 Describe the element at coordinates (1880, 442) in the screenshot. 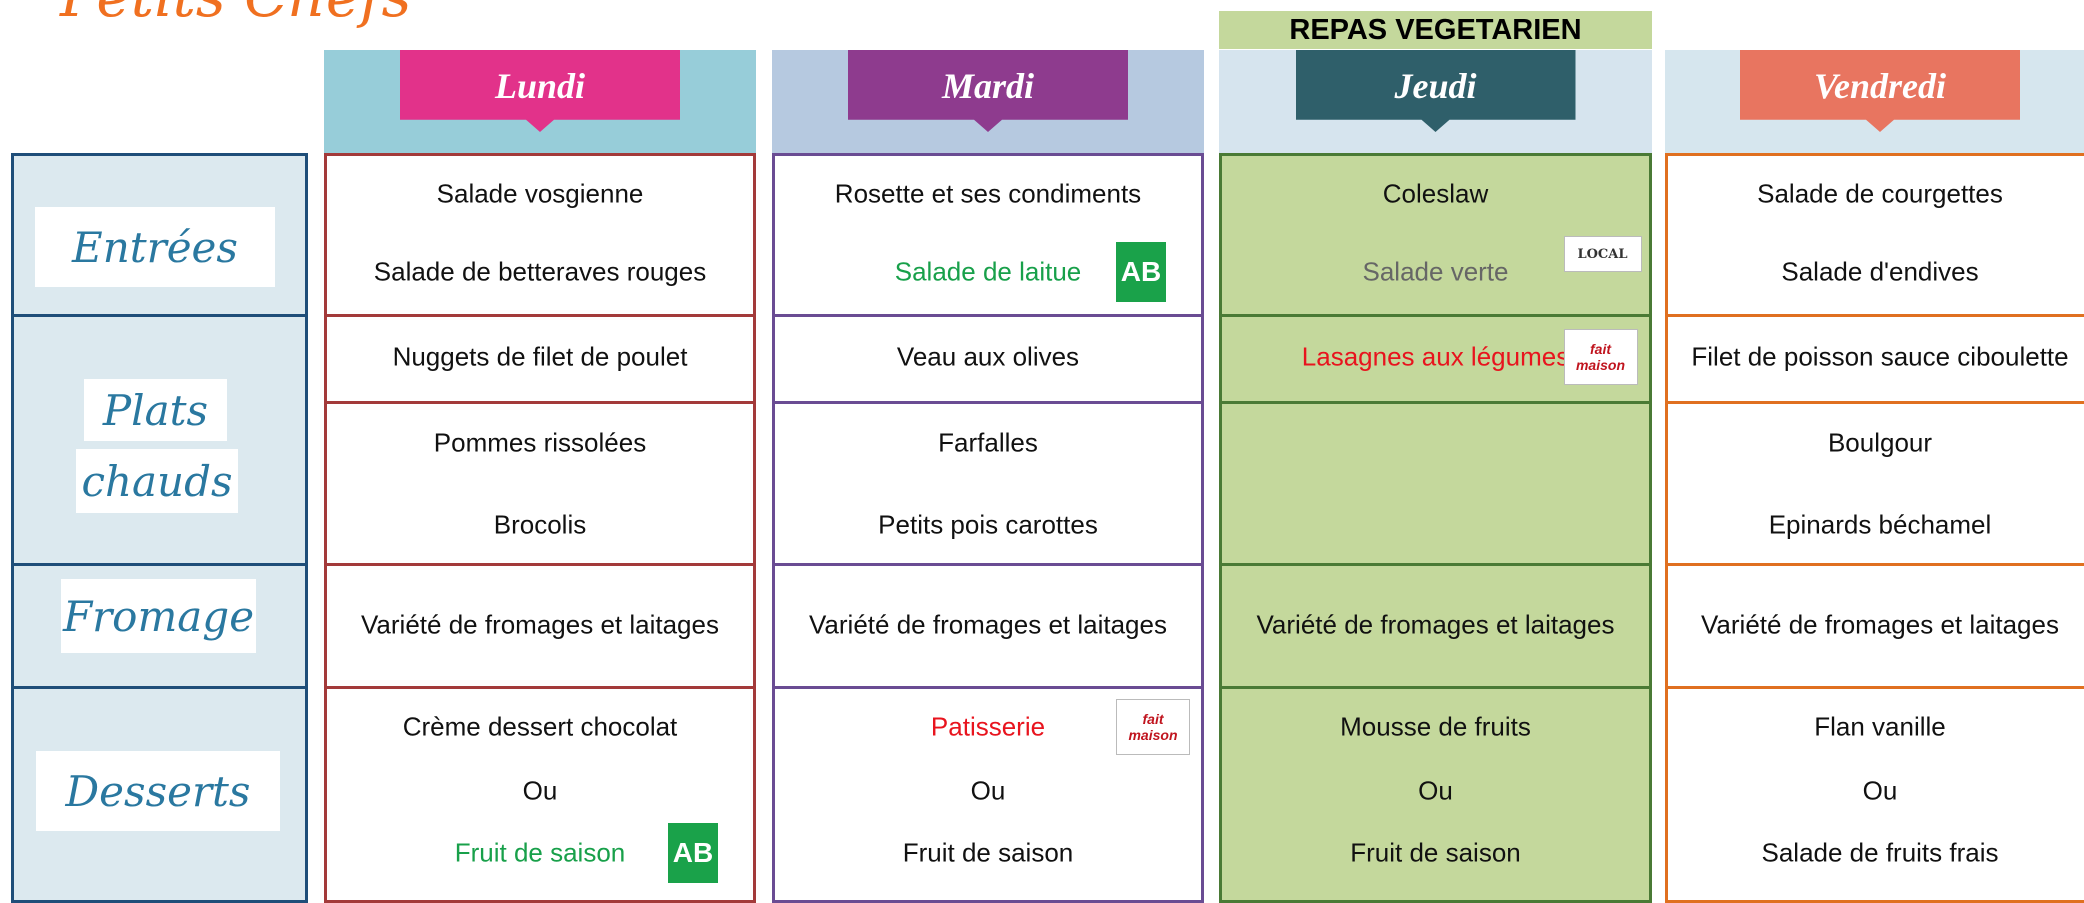

I see `menu-item: Boulgour` at that location.